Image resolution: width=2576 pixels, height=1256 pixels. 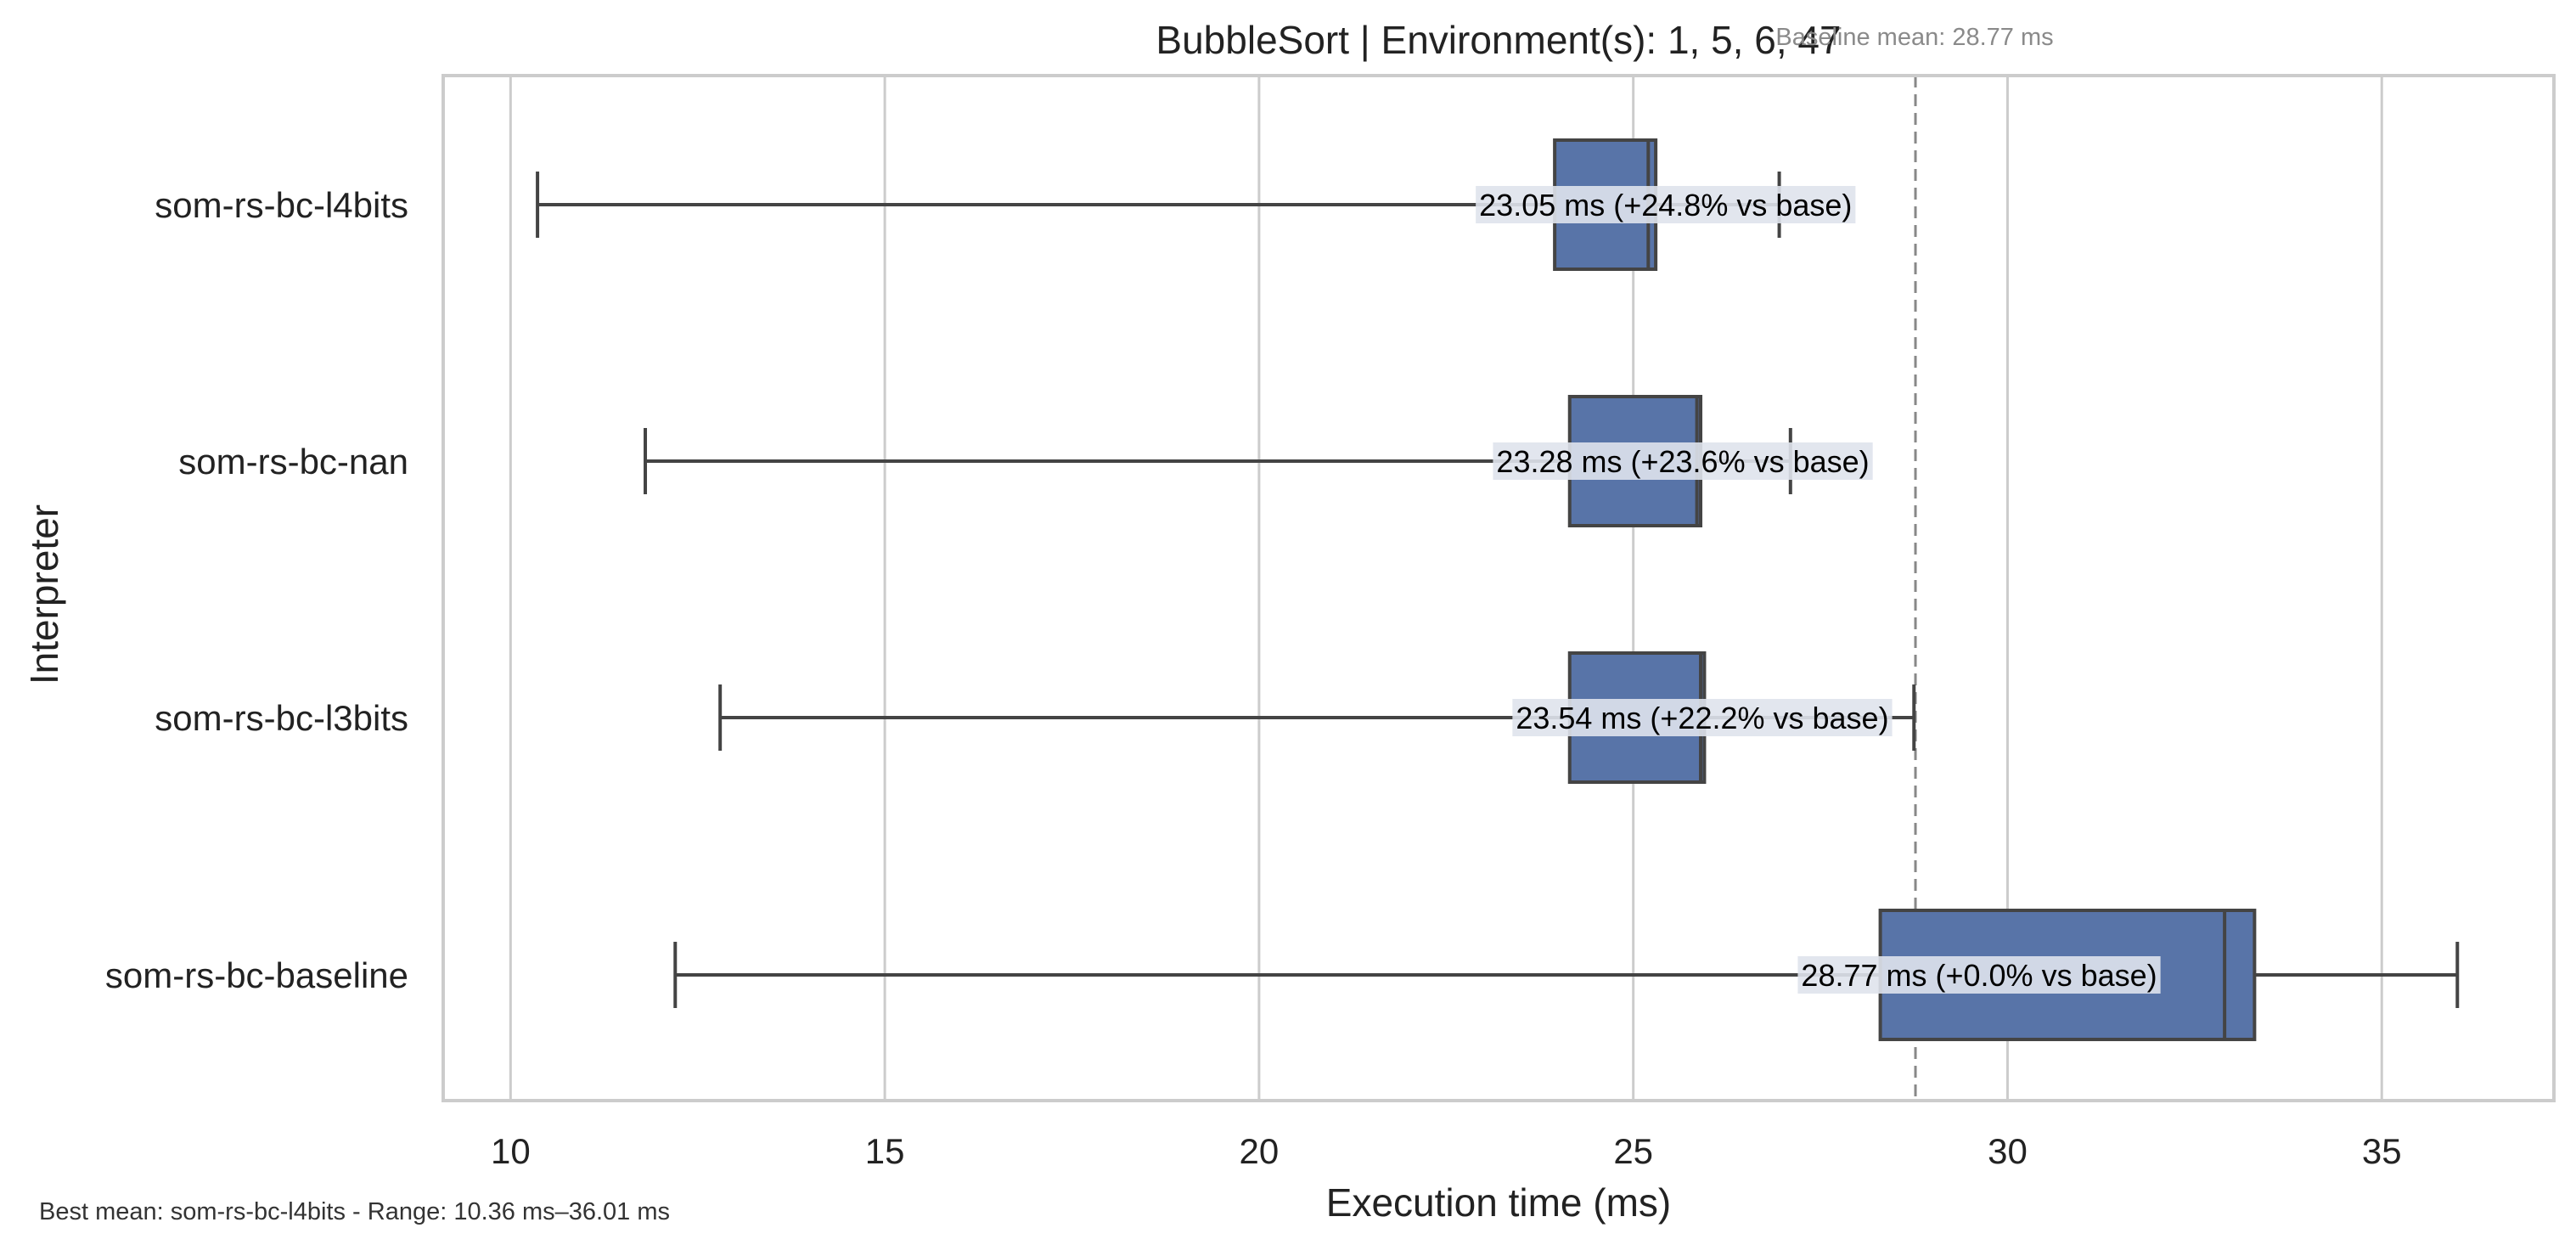 I want to click on y-tick-label: som-rs-bc-l4bits, so click(x=281, y=205).